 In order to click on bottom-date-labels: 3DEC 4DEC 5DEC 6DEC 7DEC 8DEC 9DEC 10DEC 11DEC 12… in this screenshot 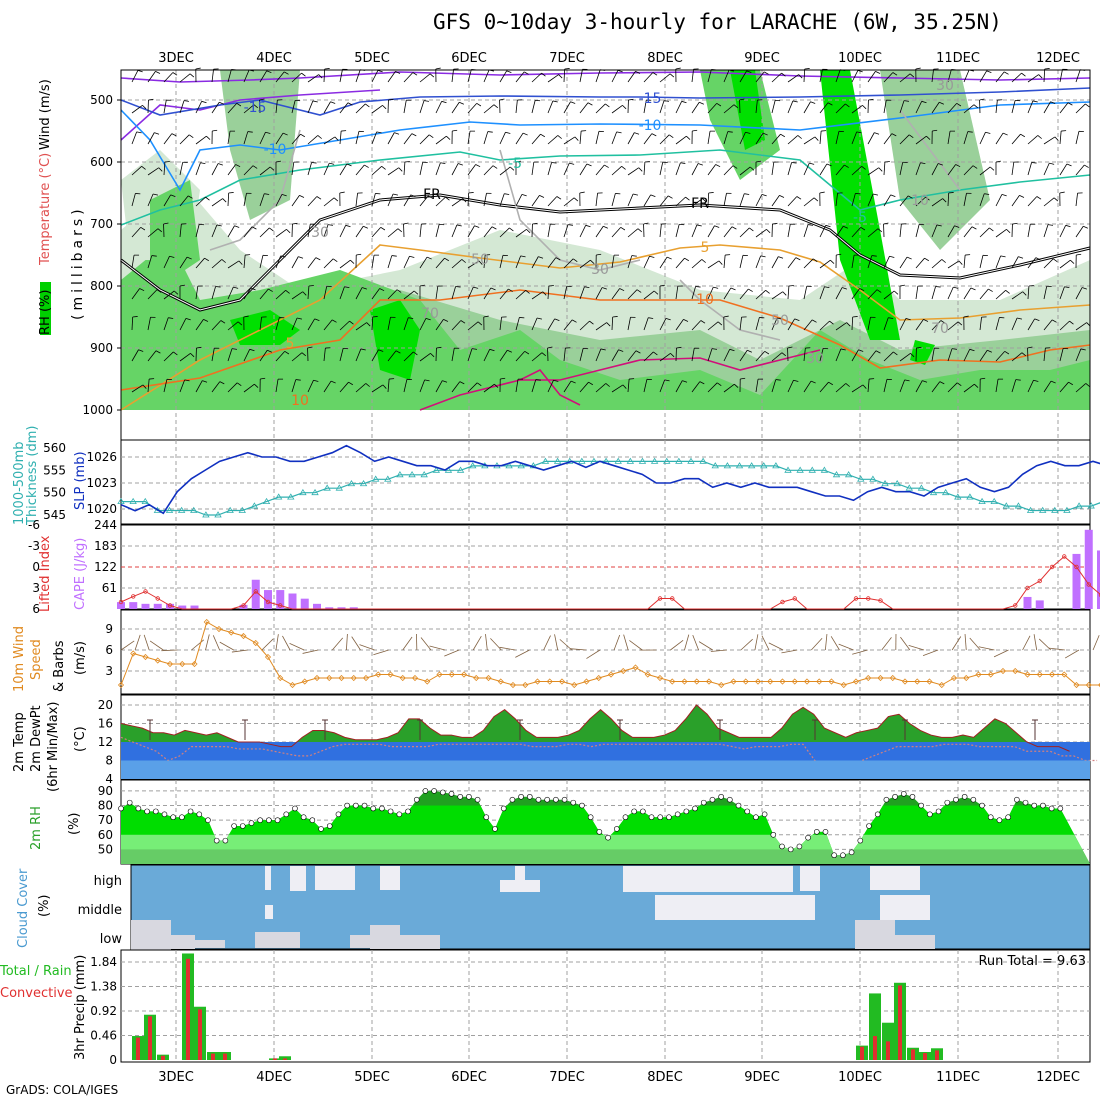, I will do `click(619, 1077)`.